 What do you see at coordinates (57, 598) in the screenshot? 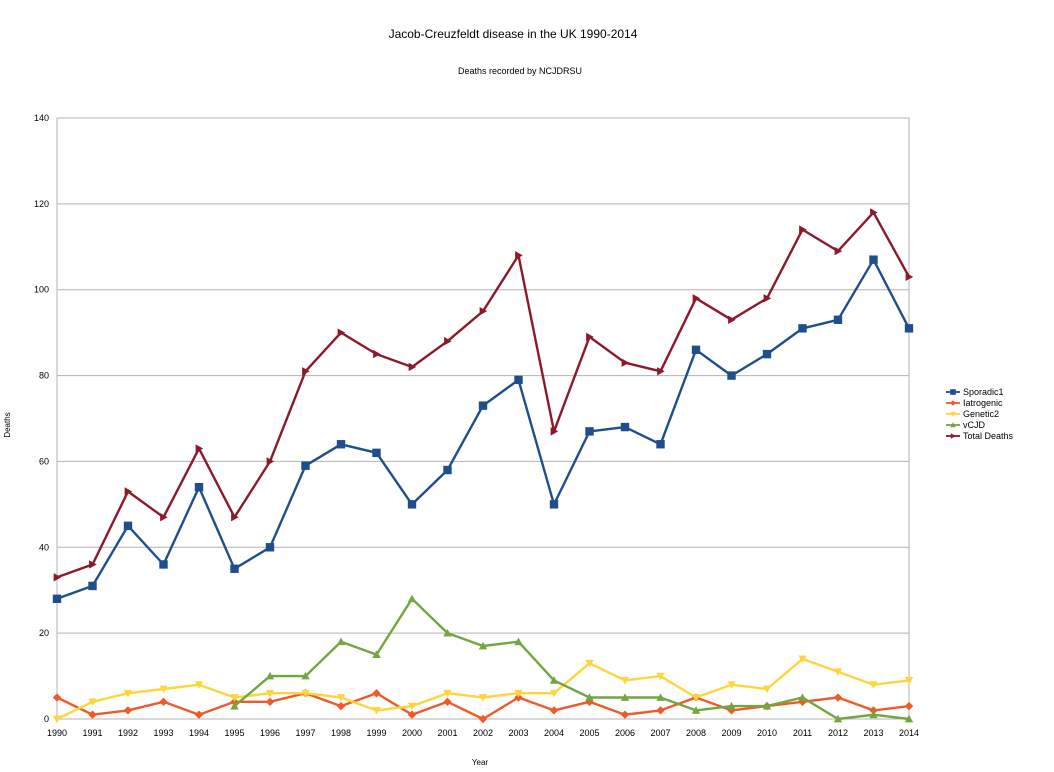
I see `data-point-sporadic1: 1990: 28` at bounding box center [57, 598].